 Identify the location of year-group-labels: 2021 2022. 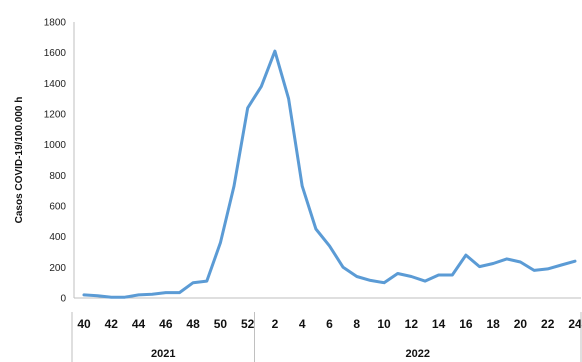
(326, 337).